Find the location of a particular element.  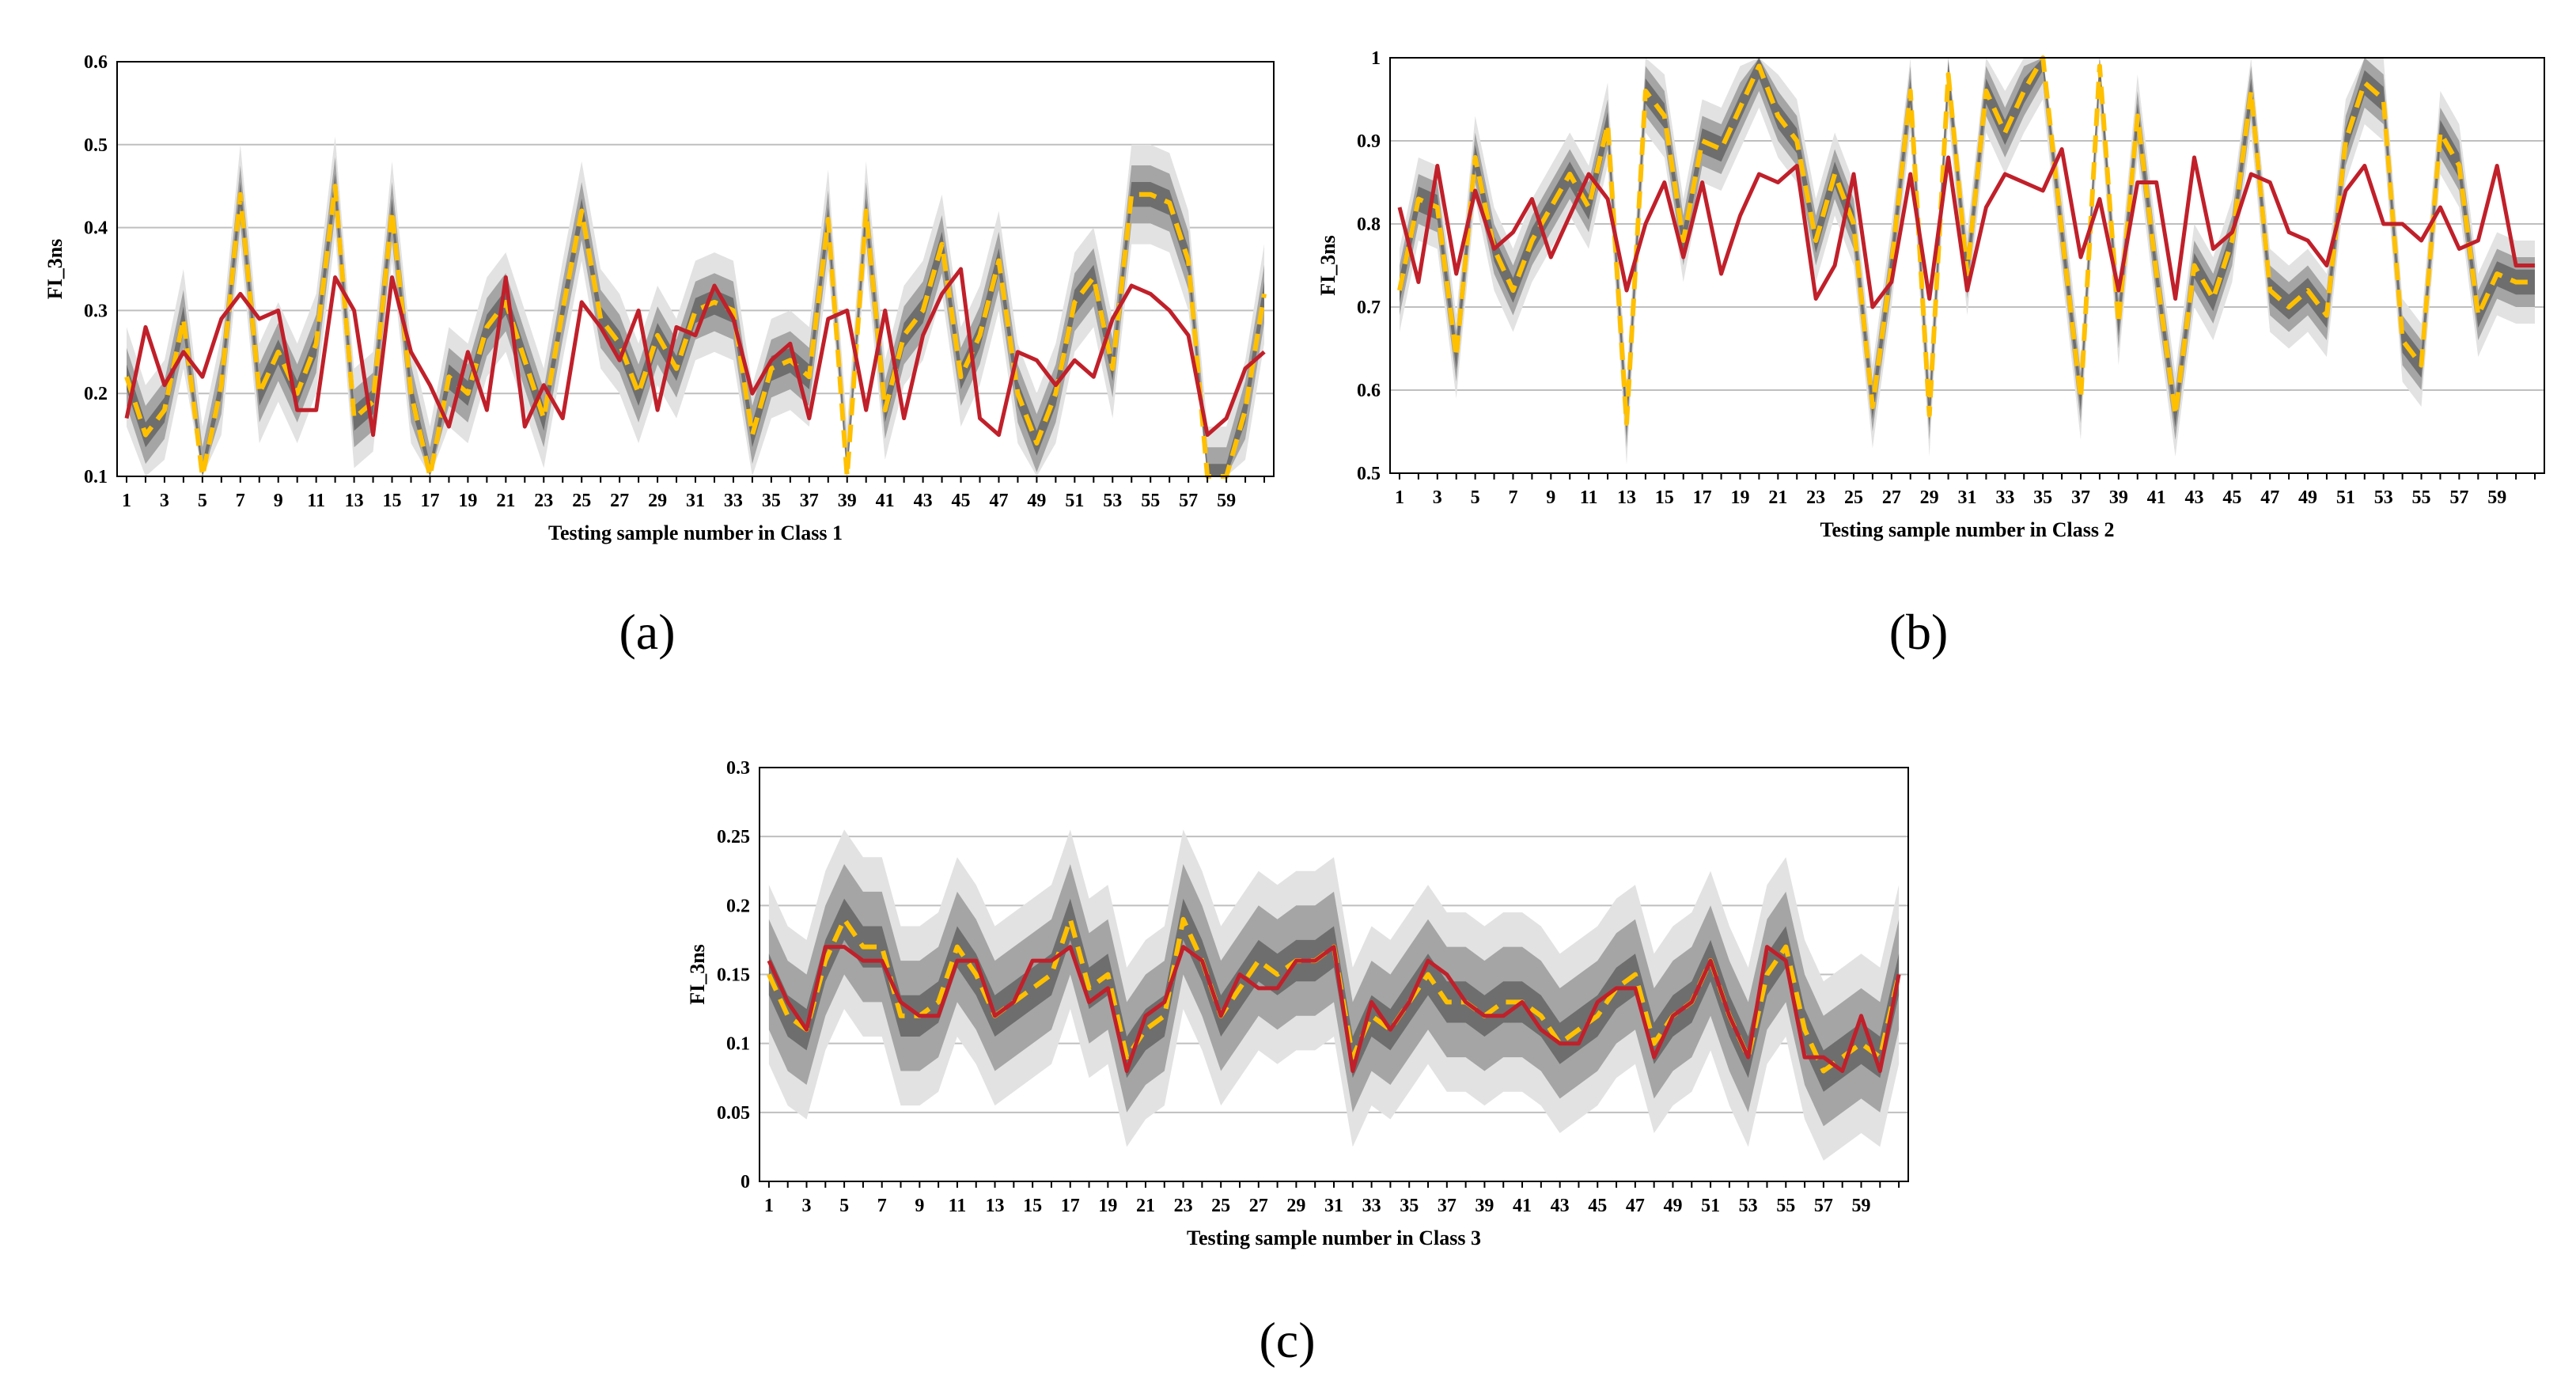

caption-a: (a) is located at coordinates (647, 632).